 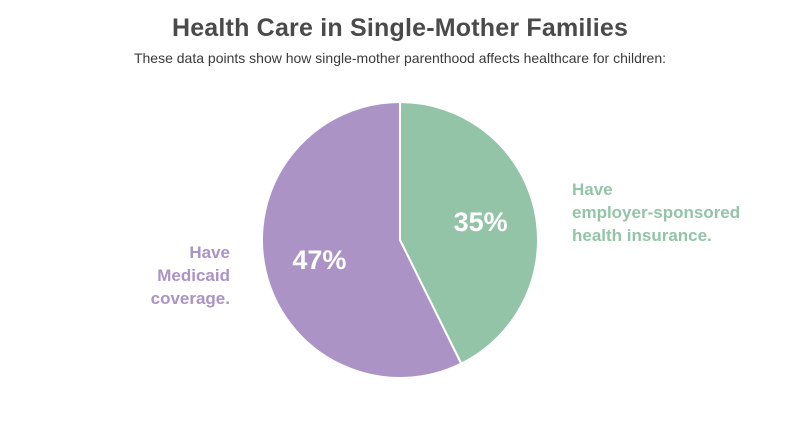 What do you see at coordinates (400, 28) in the screenshot?
I see `chart-title: Health Care in Single-Mother Families` at bounding box center [400, 28].